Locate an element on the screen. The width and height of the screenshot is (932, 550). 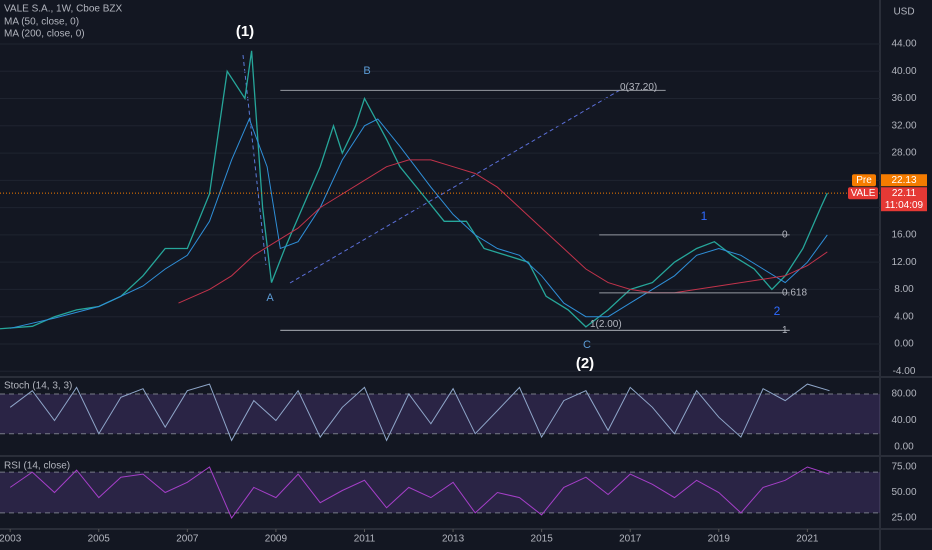
fib-label: 0 is located at coordinates (785, 235).